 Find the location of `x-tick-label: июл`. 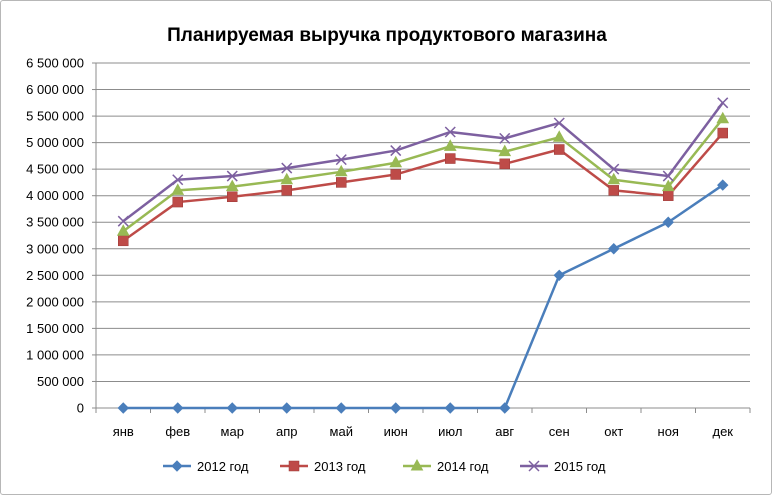

x-tick-label: июл is located at coordinates (450, 431).